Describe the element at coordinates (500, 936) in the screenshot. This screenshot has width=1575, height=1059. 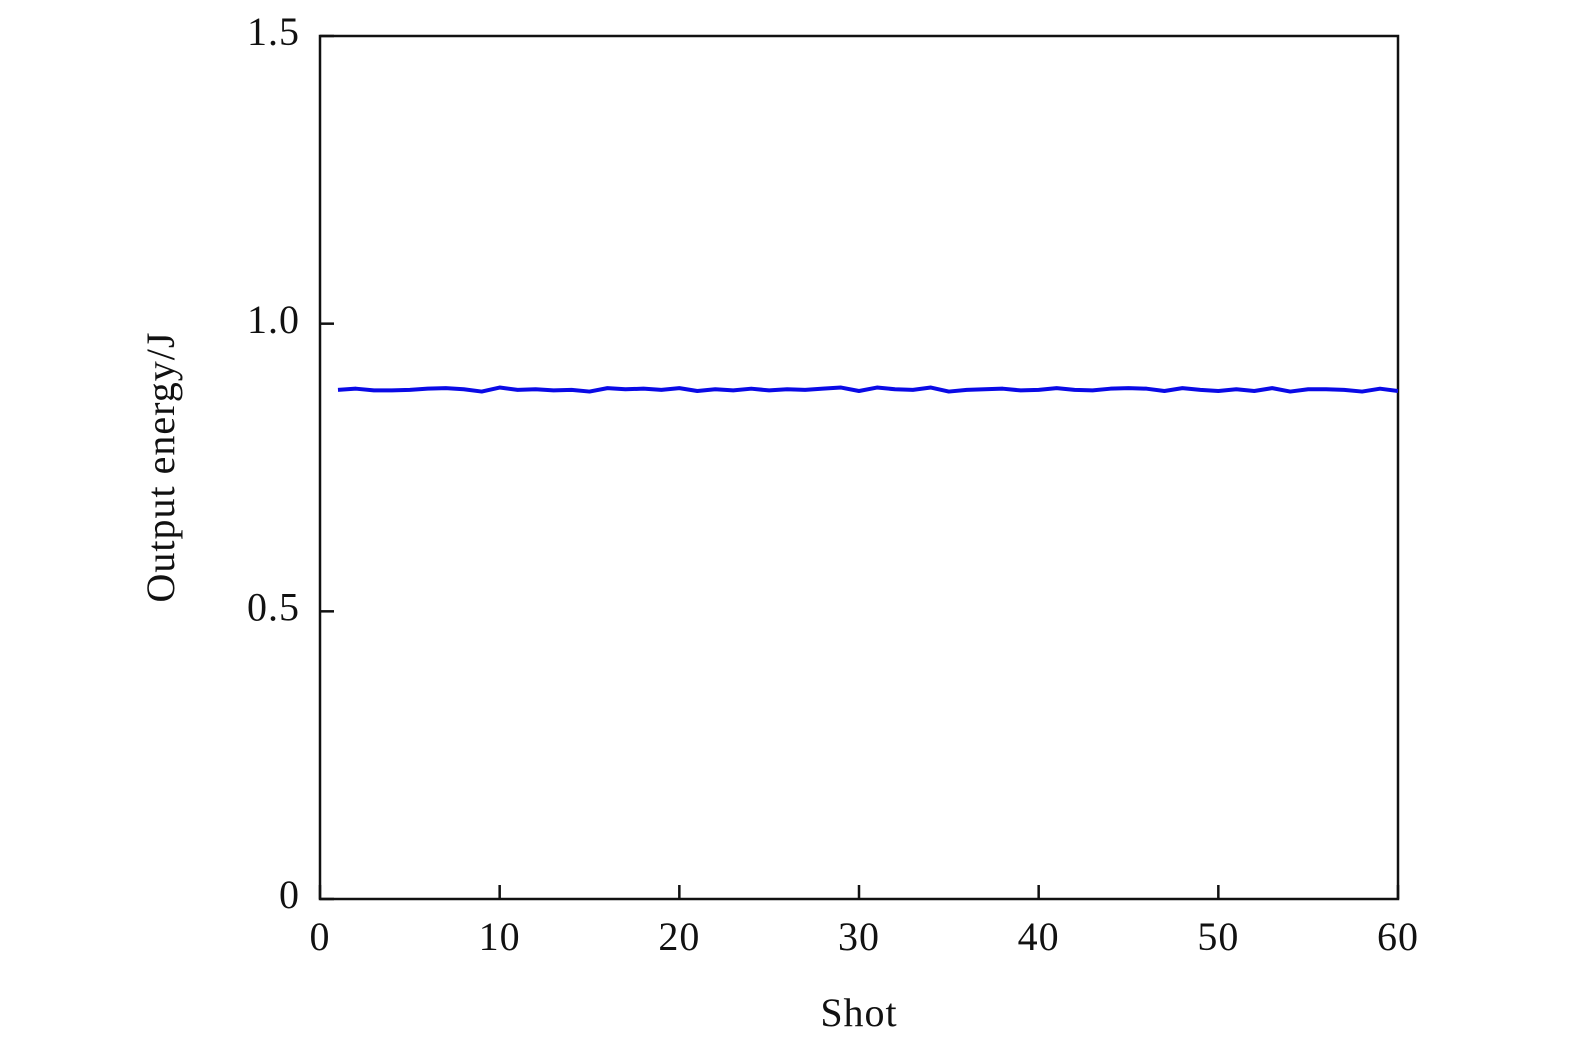
I see `x-tick-label: 10` at that location.